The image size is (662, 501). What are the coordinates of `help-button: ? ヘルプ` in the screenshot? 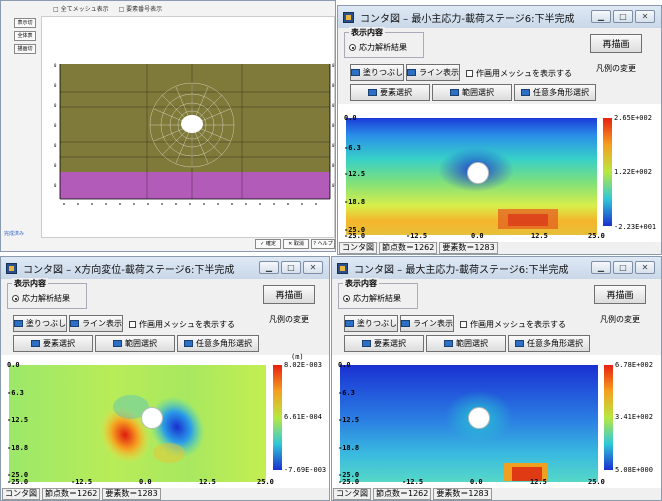 It's located at (323, 244).